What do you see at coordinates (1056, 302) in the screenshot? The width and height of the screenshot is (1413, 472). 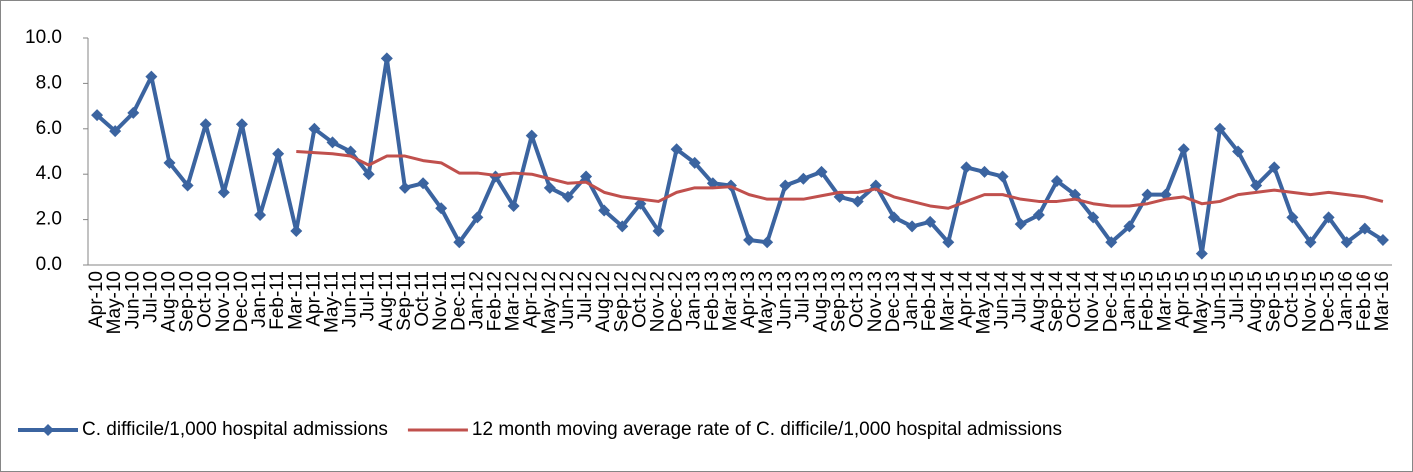 I see `x-tick-label: Sep-14` at bounding box center [1056, 302].